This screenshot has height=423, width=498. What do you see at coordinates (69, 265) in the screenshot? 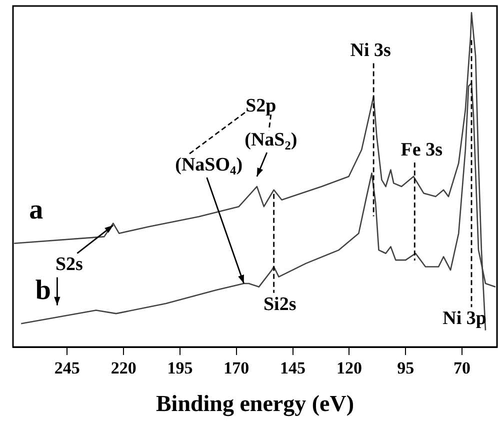
I see `annotation: S2s` at bounding box center [69, 265].